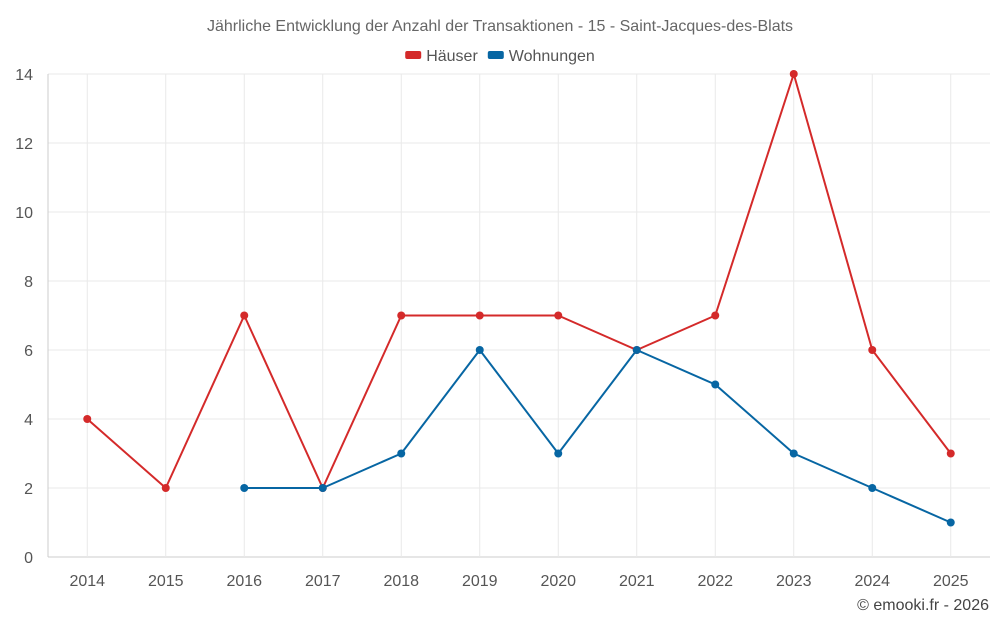 The width and height of the screenshot is (1000, 625). I want to click on point-haeuser-2025, so click(950, 453).